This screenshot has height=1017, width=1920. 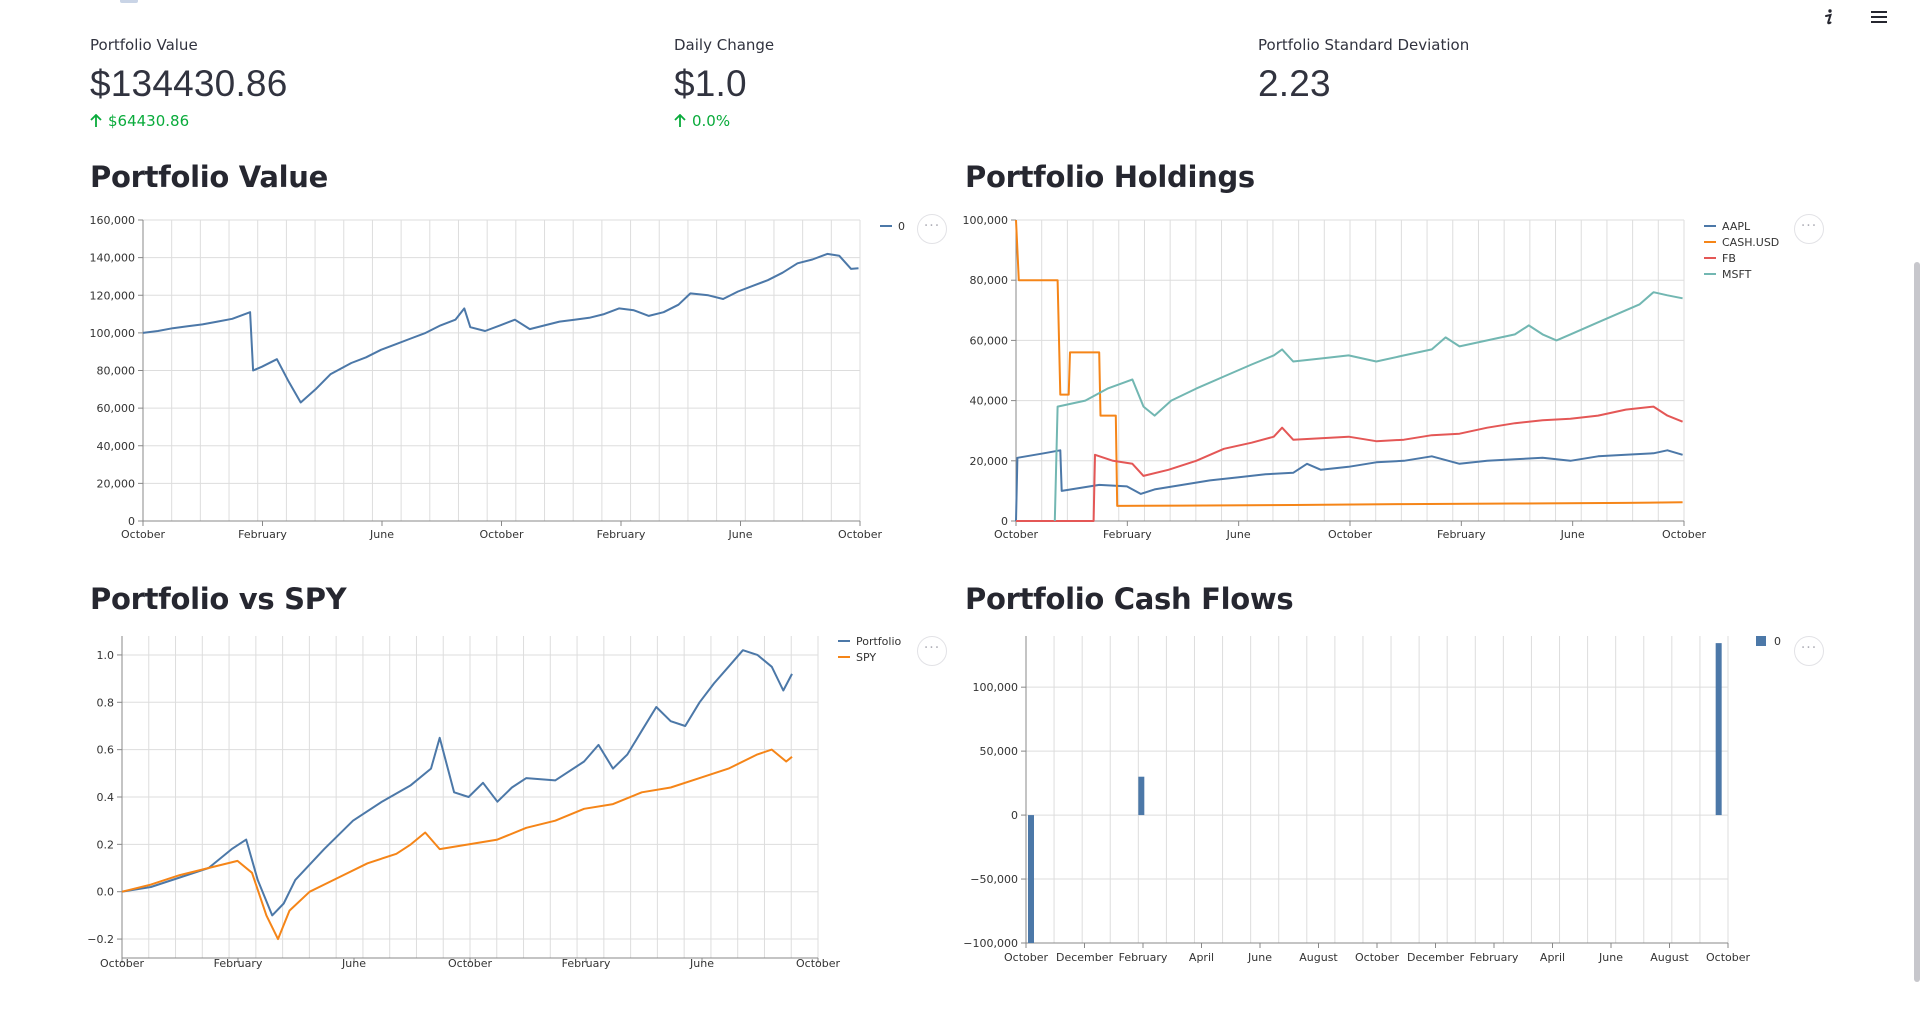 I want to click on legend-label: Portfolio, so click(x=879, y=641).